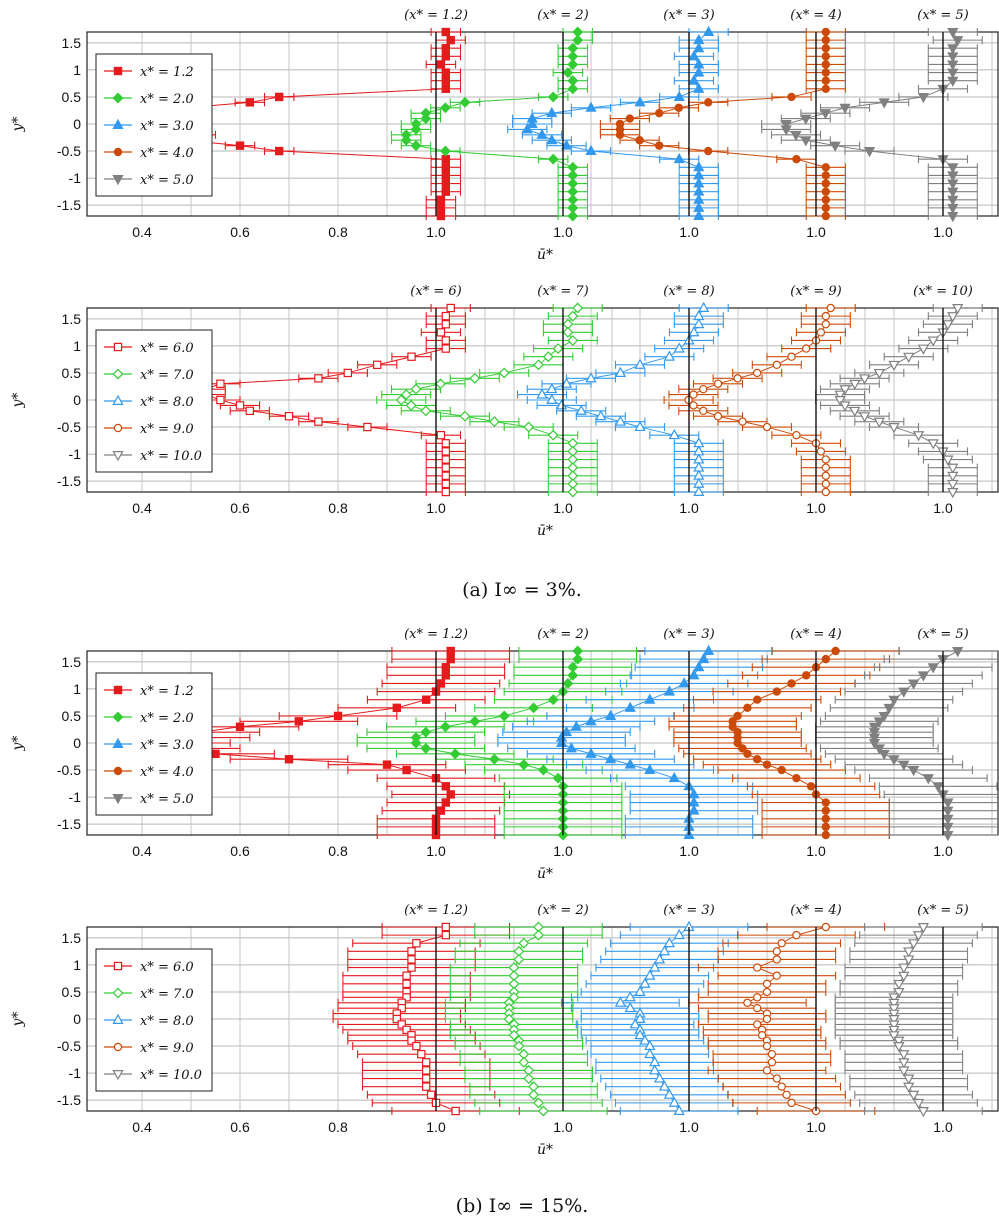 The height and width of the screenshot is (1220, 999). What do you see at coordinates (167, 348) in the screenshot?
I see `legend-label: x* = 6.0` at bounding box center [167, 348].